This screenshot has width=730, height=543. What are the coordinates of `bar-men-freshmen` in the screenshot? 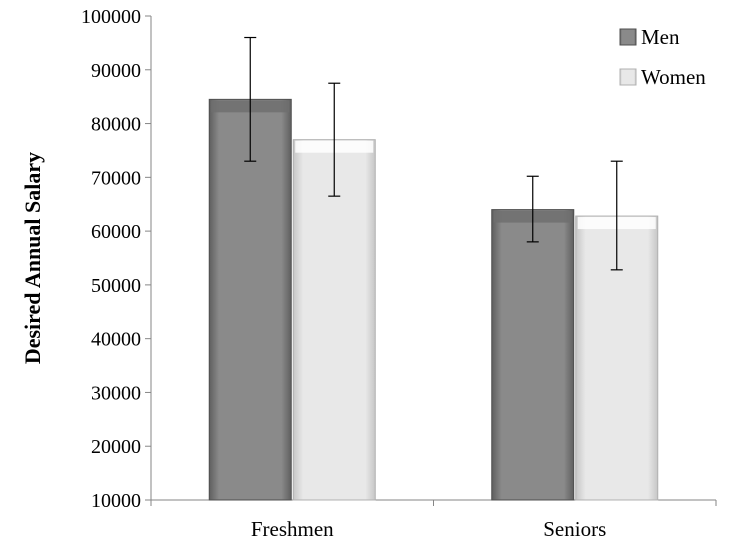 It's located at (250, 299).